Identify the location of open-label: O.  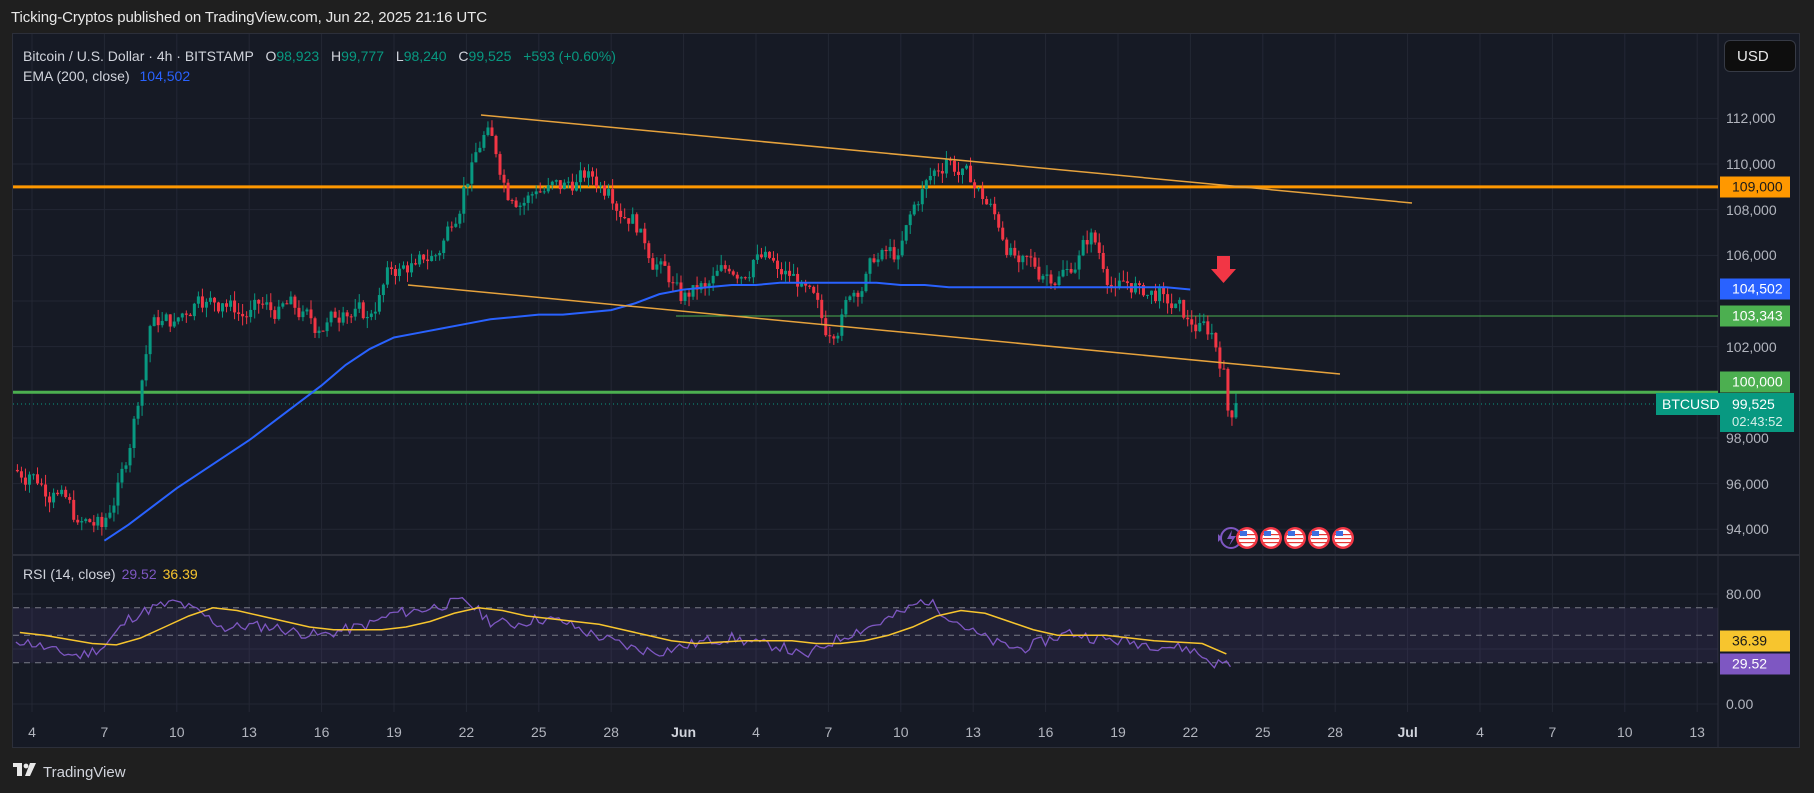
(271, 56).